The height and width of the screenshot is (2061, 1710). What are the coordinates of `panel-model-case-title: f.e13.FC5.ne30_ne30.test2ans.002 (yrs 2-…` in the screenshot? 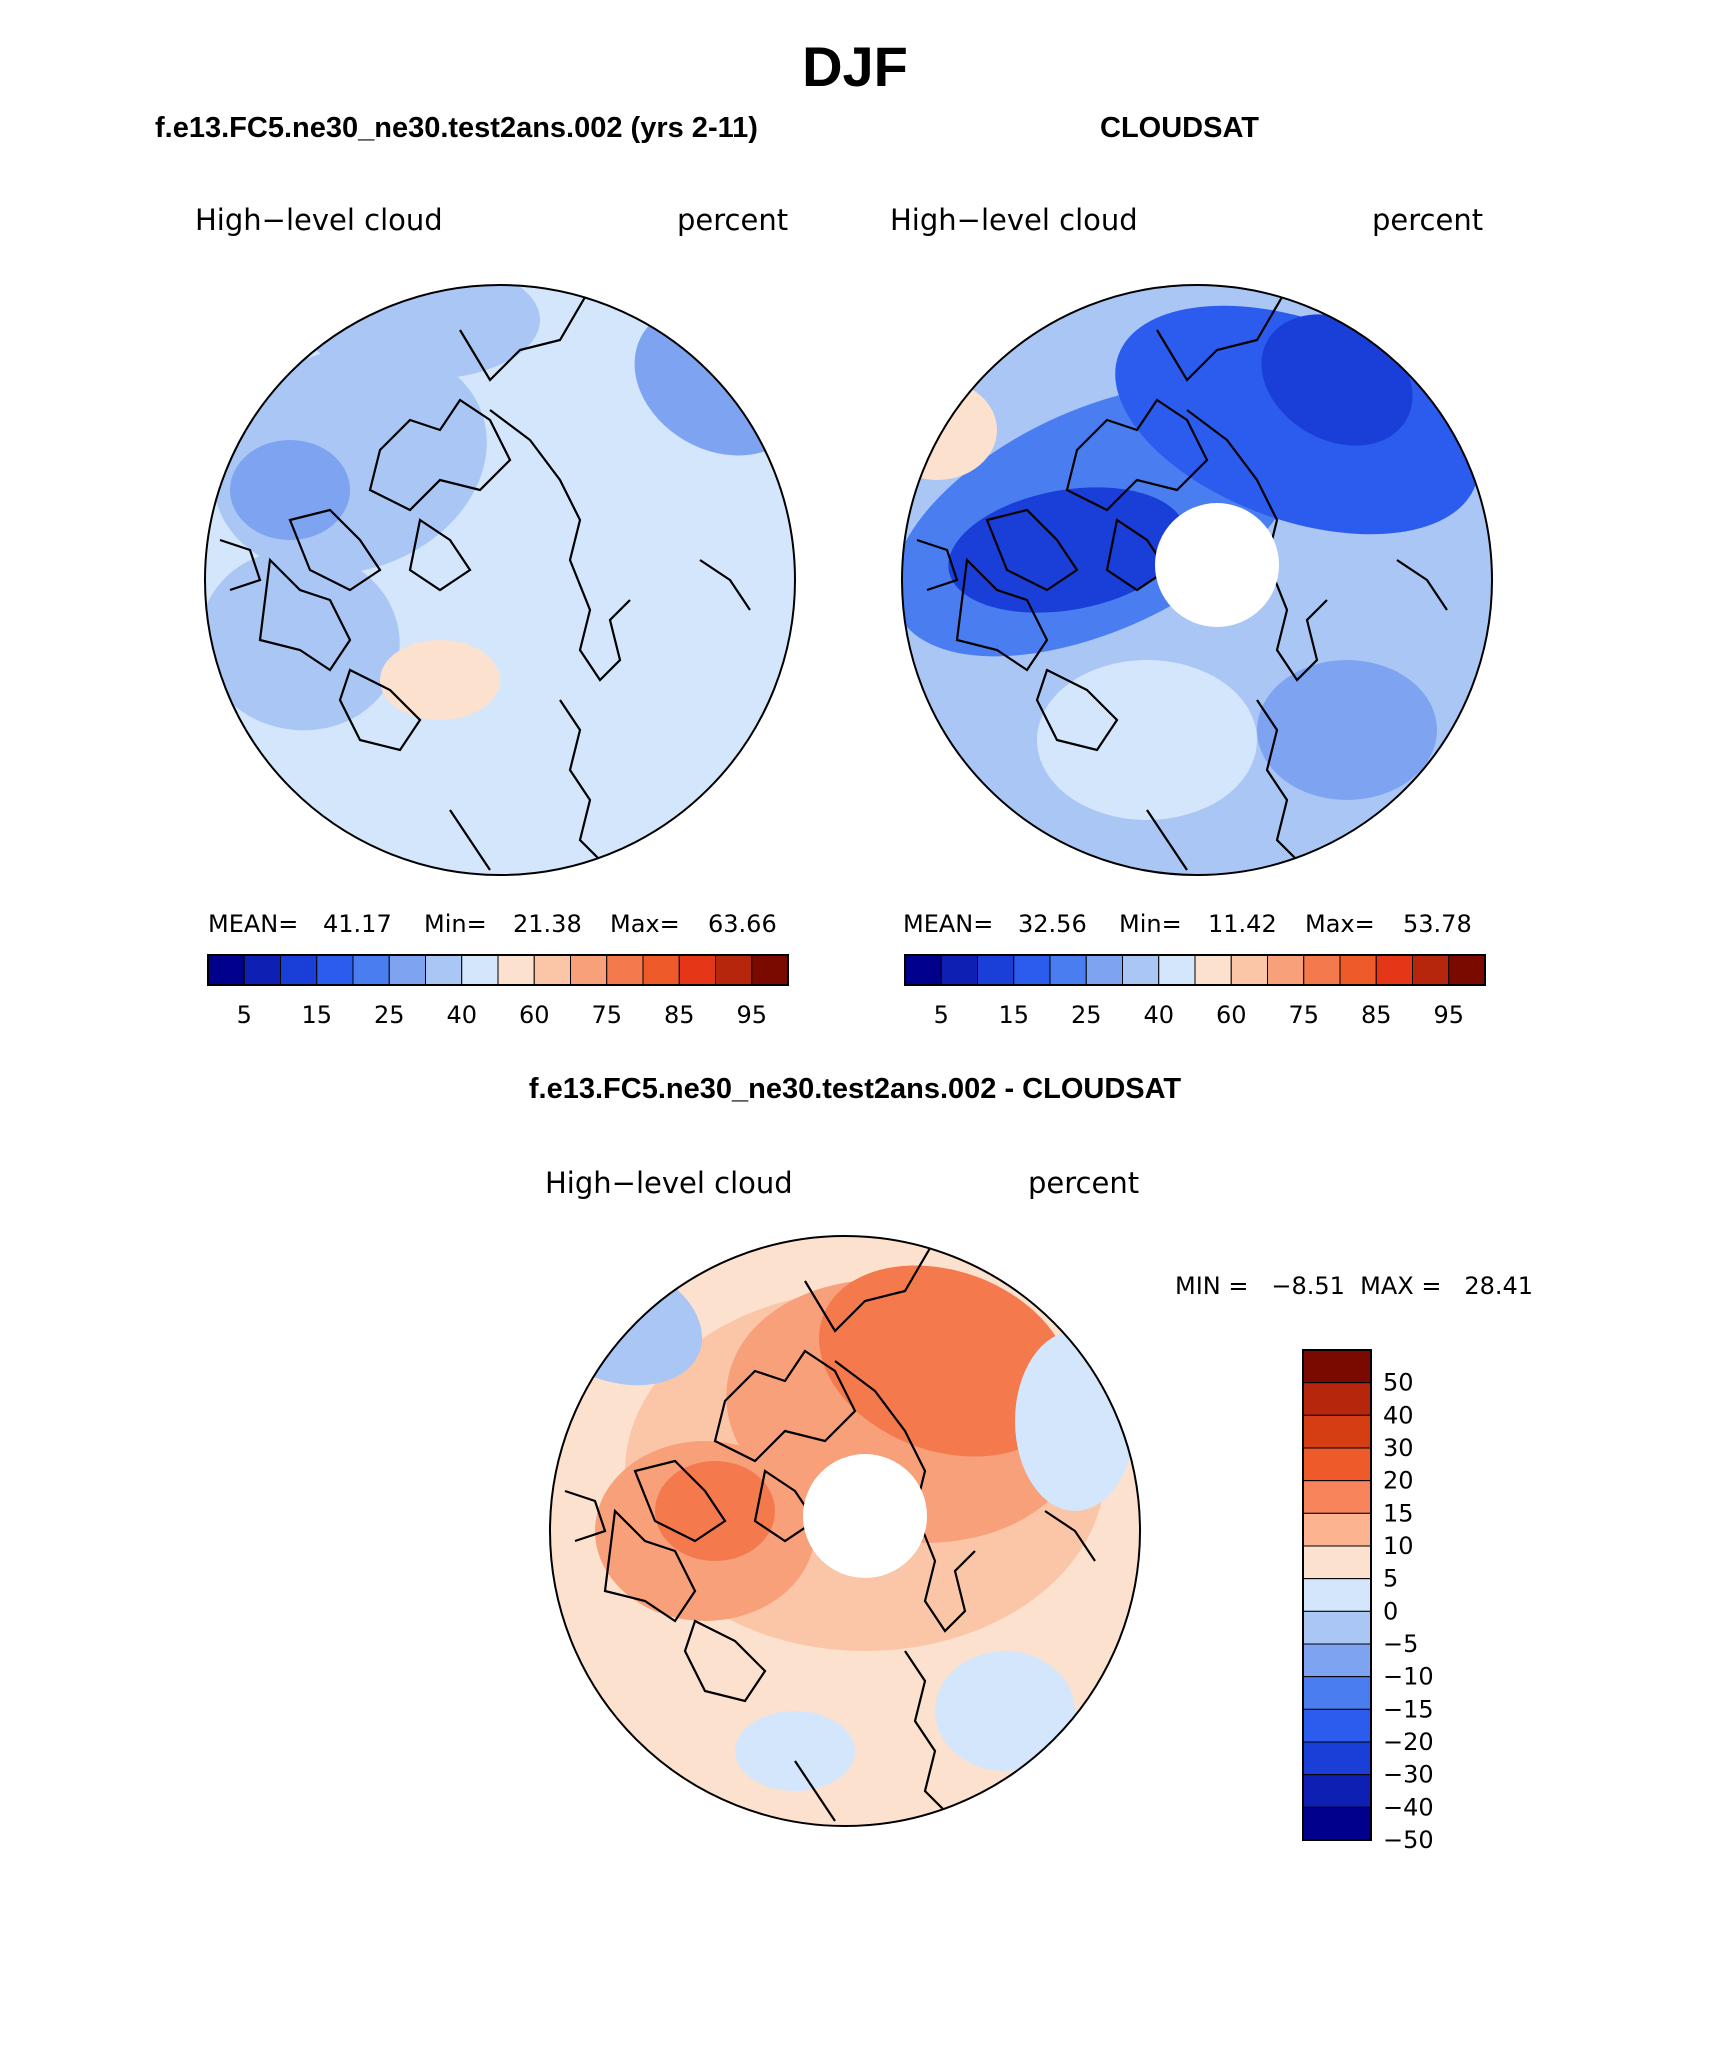 It's located at (456, 128).